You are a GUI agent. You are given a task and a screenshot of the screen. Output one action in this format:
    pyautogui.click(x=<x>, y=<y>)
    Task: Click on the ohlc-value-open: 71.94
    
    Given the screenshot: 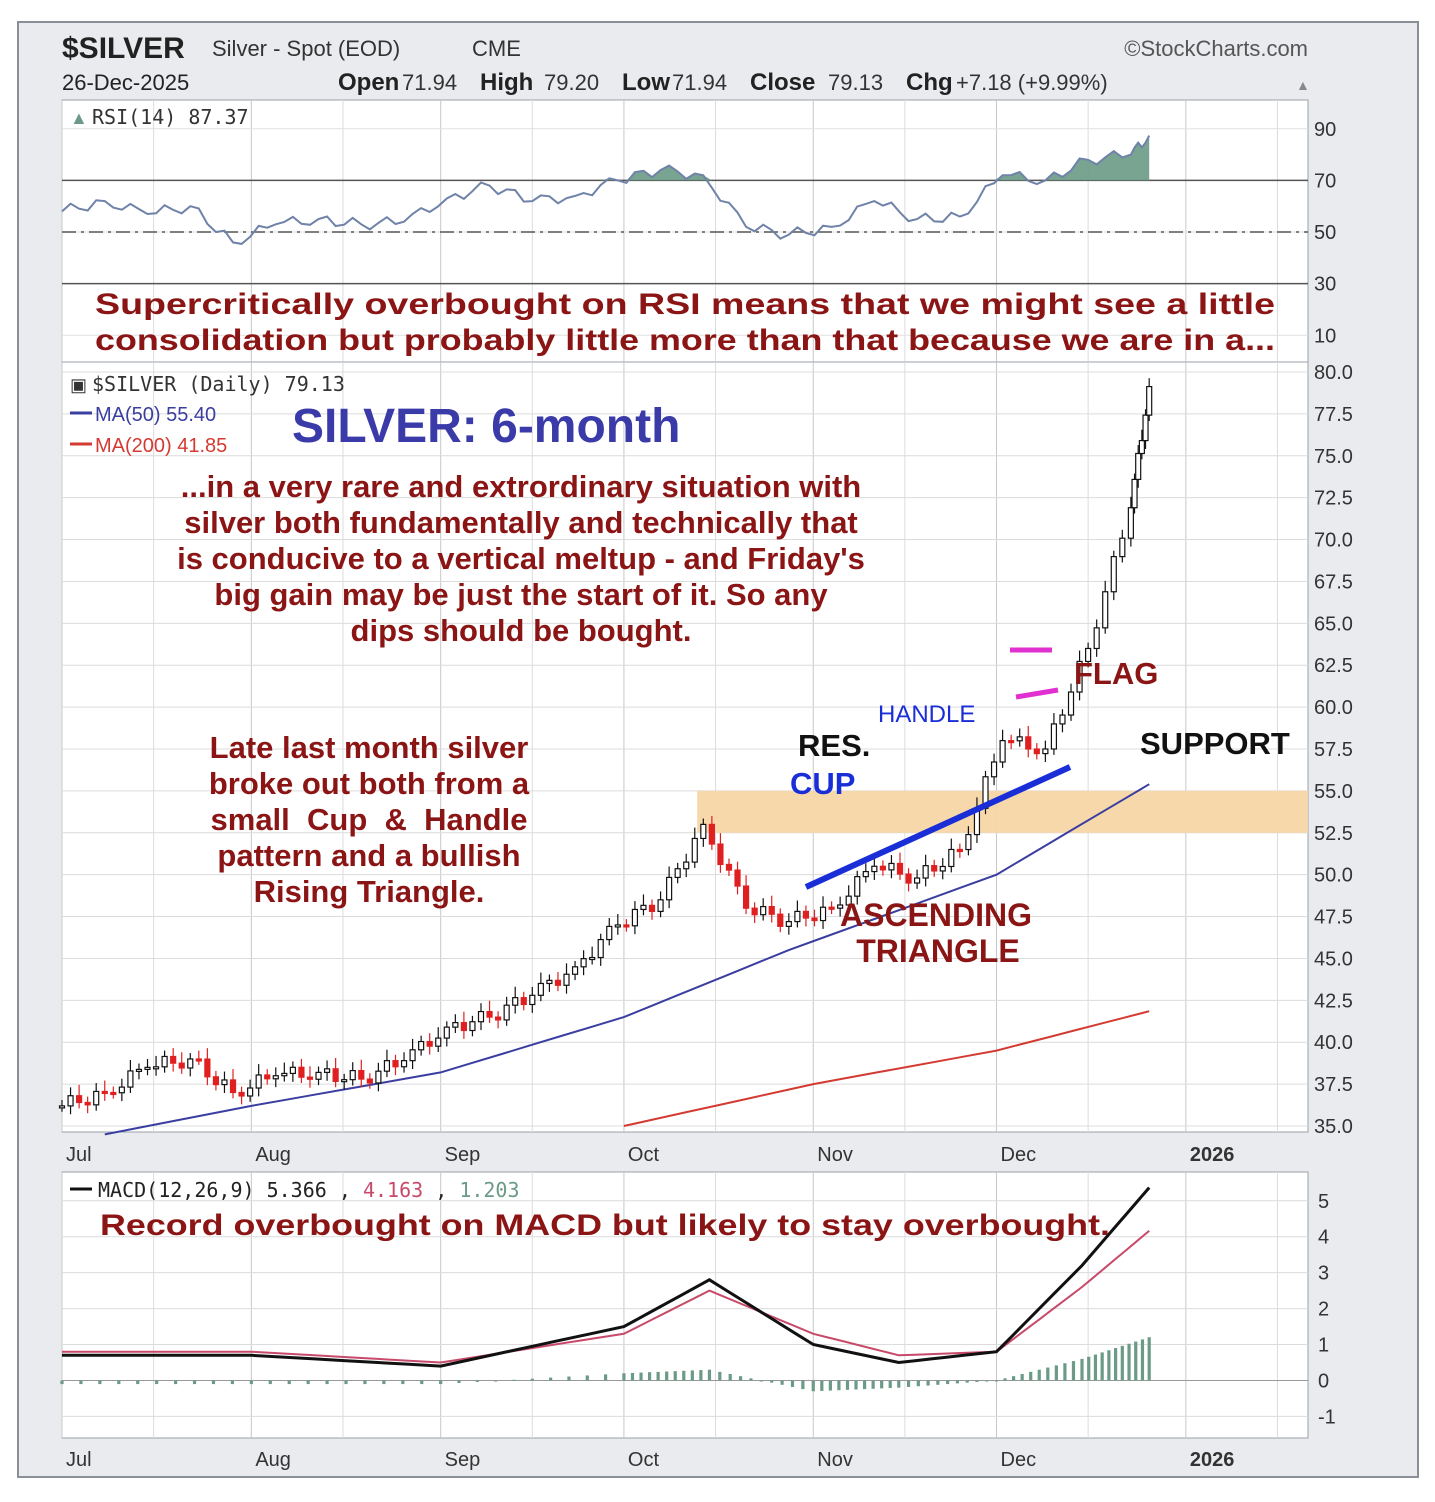 What is the action you would take?
    pyautogui.click(x=429, y=82)
    